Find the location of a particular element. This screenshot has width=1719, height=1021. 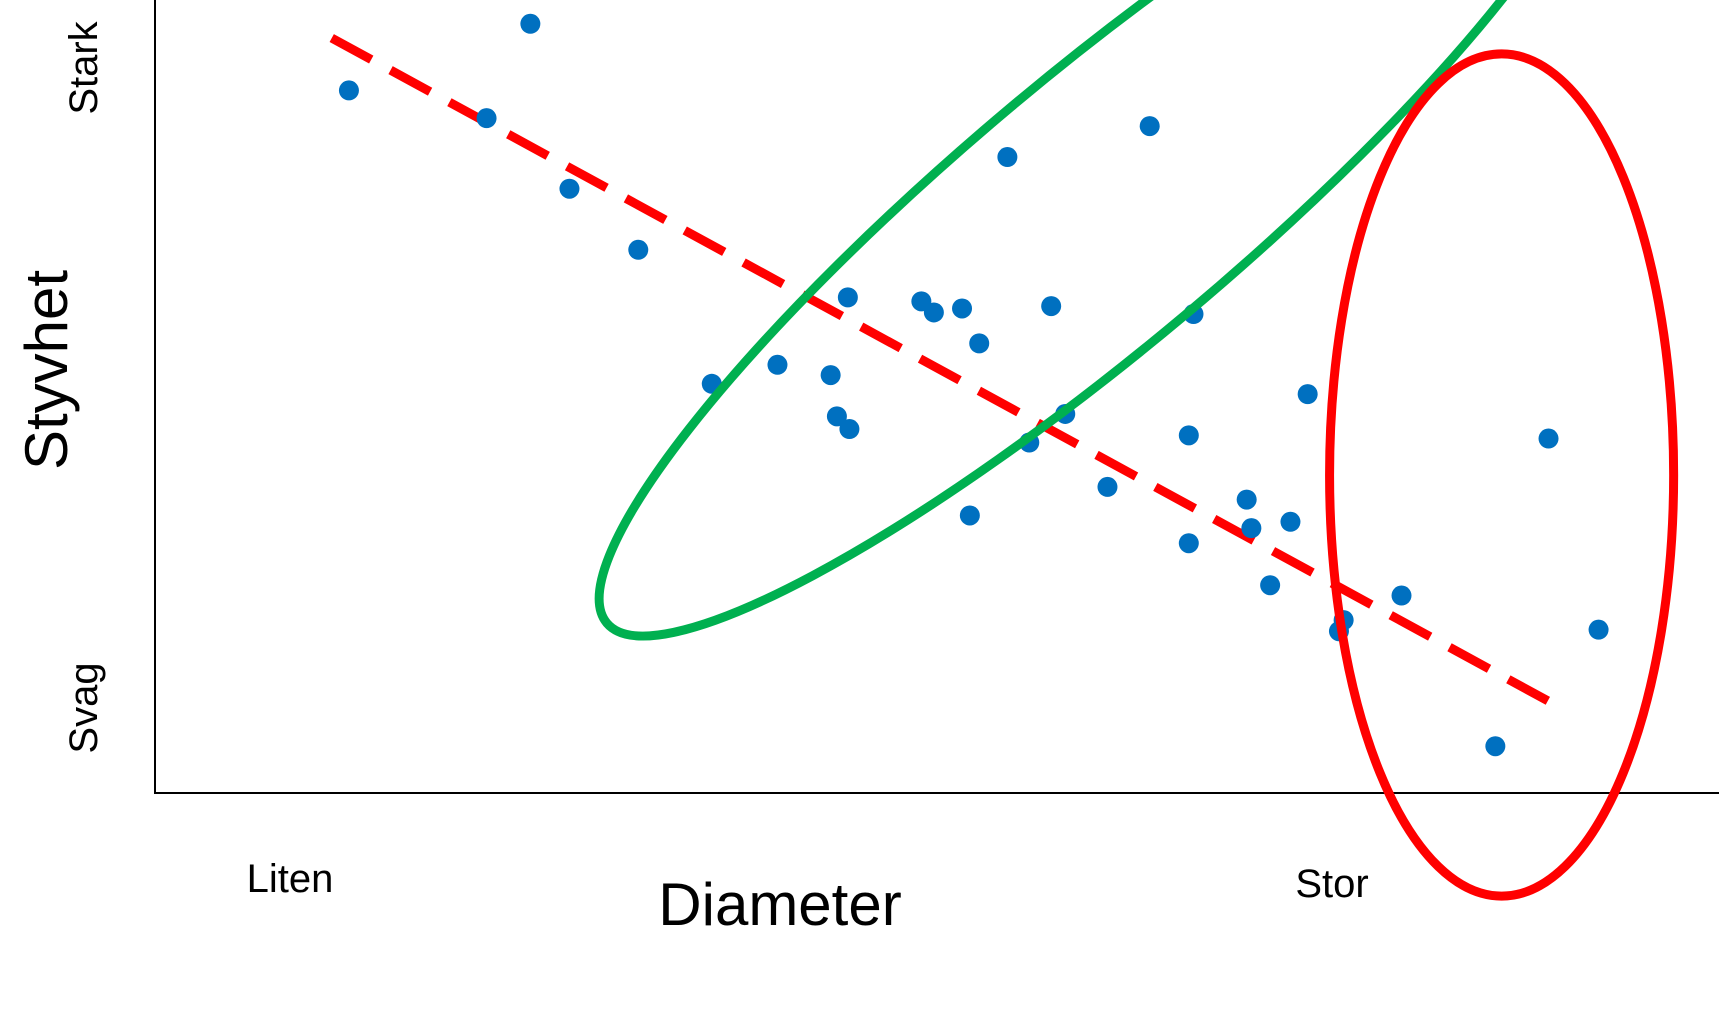

y-tick-label-bottom: Svag is located at coordinates (84, 707).